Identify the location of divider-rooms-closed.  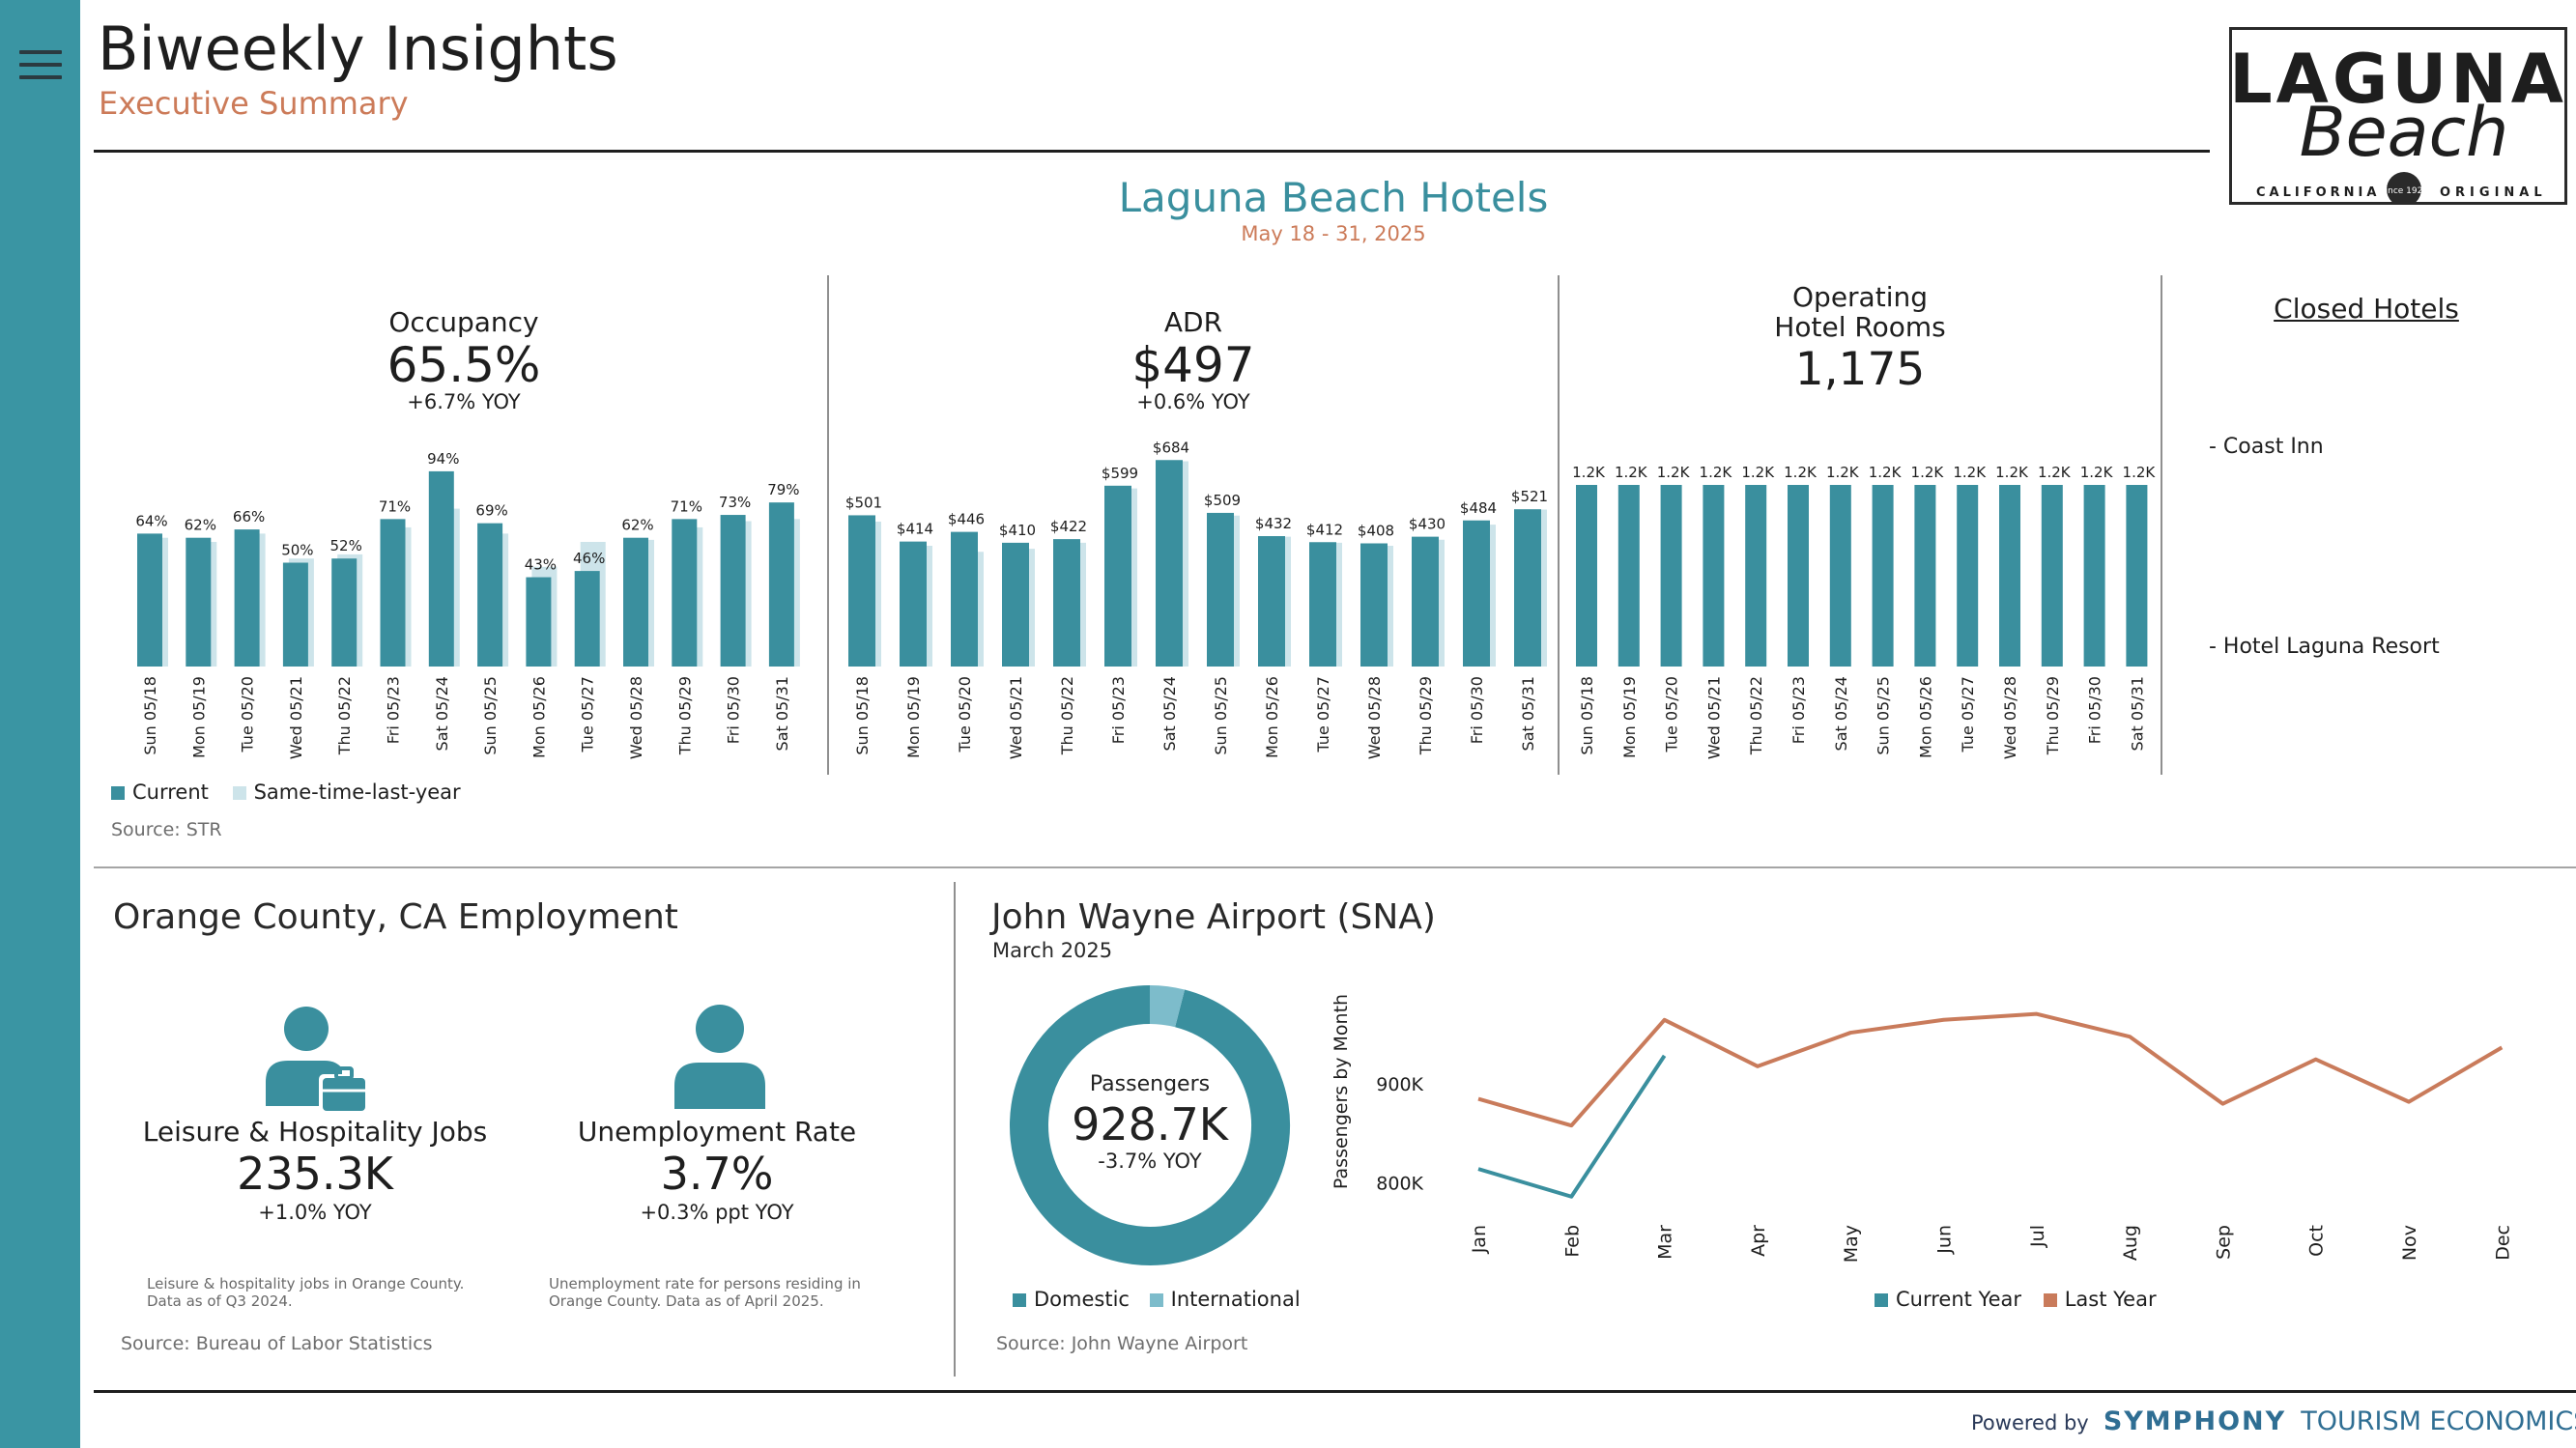
(2162, 525).